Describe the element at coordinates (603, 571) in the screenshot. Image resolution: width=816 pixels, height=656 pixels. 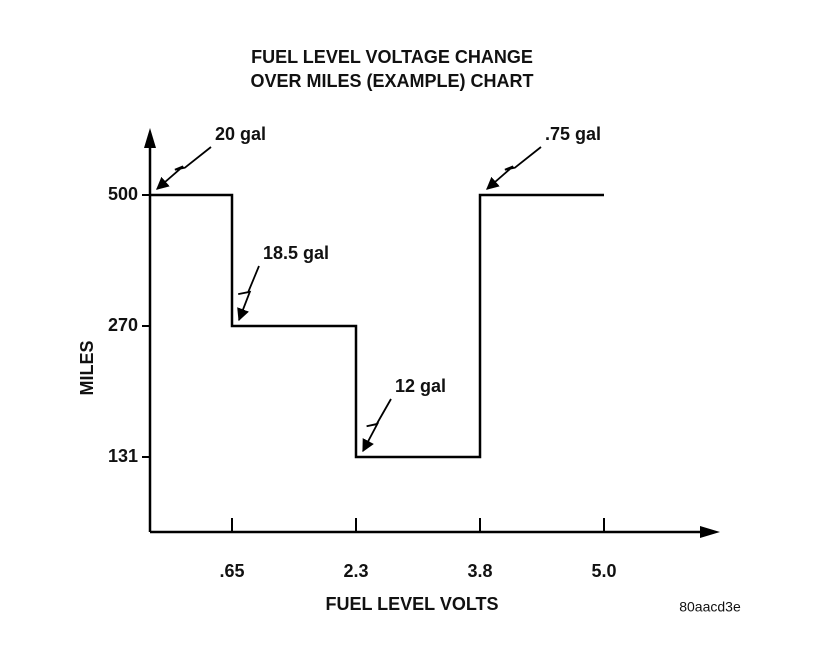
I see `x-tick-label: 5.0` at that location.